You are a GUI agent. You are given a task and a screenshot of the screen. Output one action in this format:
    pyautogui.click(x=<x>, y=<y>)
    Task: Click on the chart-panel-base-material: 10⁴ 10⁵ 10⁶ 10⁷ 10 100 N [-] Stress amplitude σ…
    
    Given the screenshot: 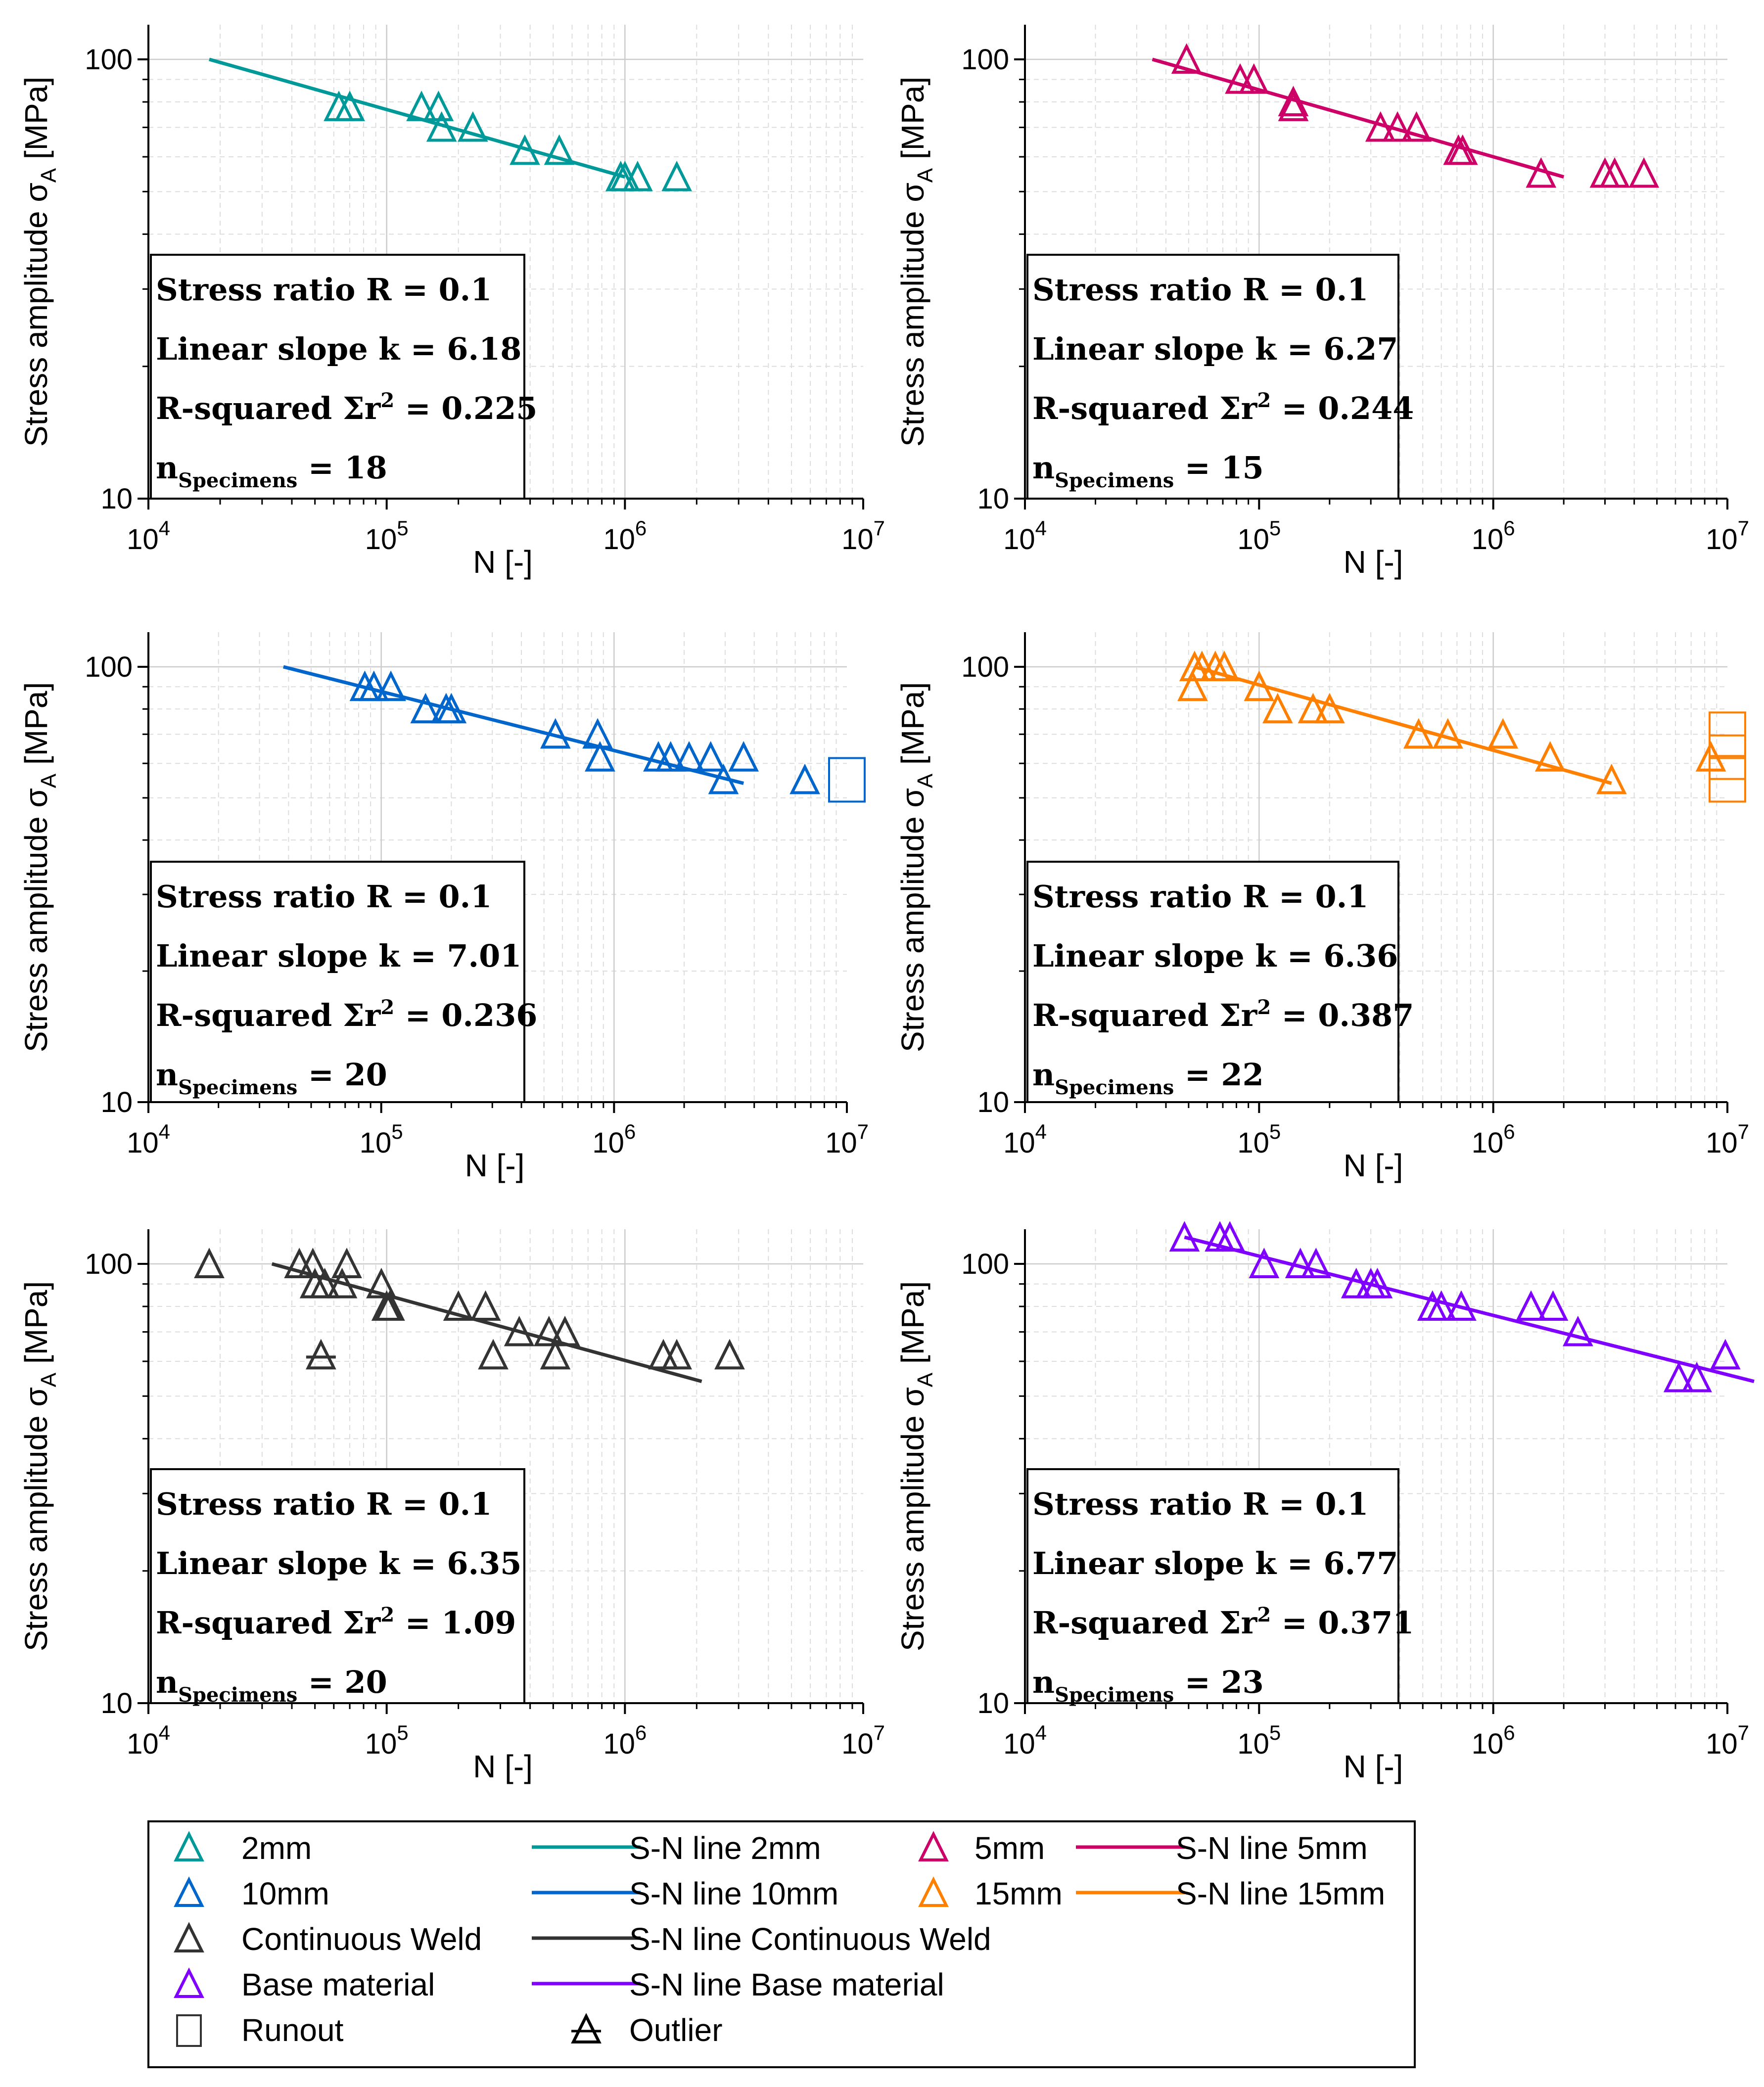 What is the action you would take?
    pyautogui.click(x=1325, y=1502)
    